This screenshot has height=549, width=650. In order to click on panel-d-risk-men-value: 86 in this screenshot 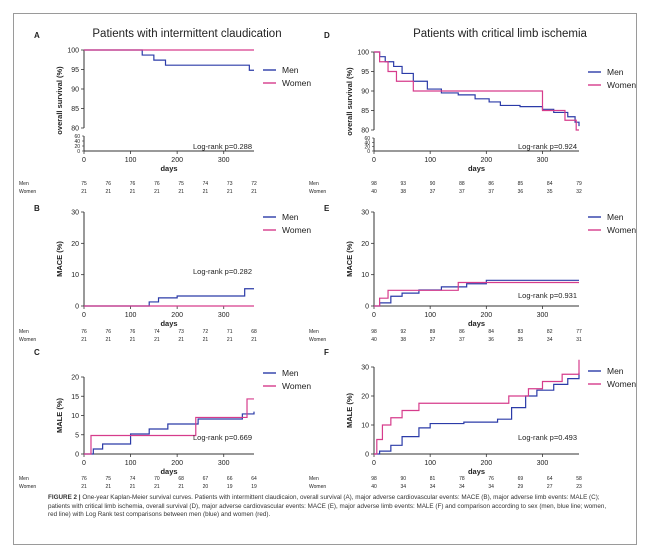, I will do `click(491, 184)`.